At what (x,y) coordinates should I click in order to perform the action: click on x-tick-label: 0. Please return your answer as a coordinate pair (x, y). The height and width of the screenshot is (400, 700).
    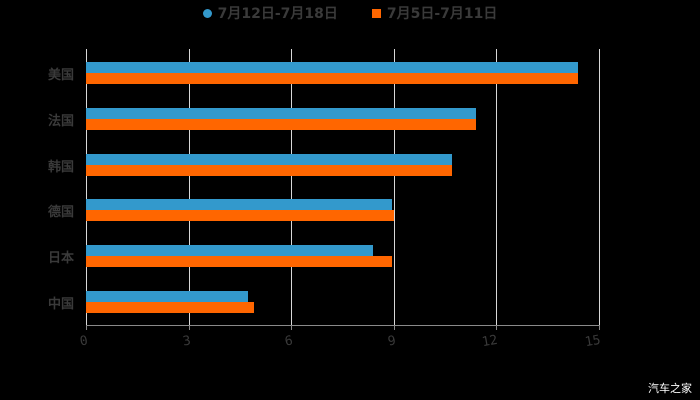
    Looking at the image, I should click on (84, 341).